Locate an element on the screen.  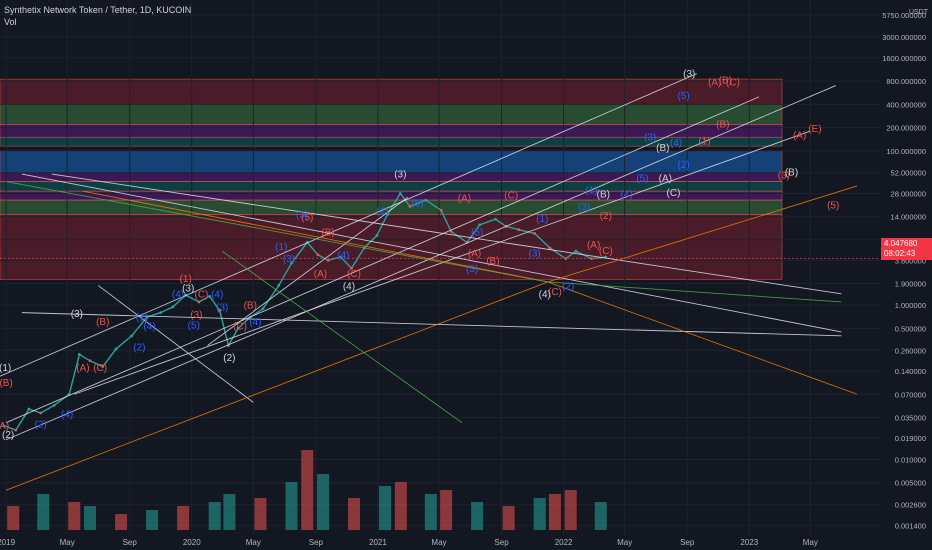
price-tick-label: 1600.000000 is located at coordinates (904, 58).